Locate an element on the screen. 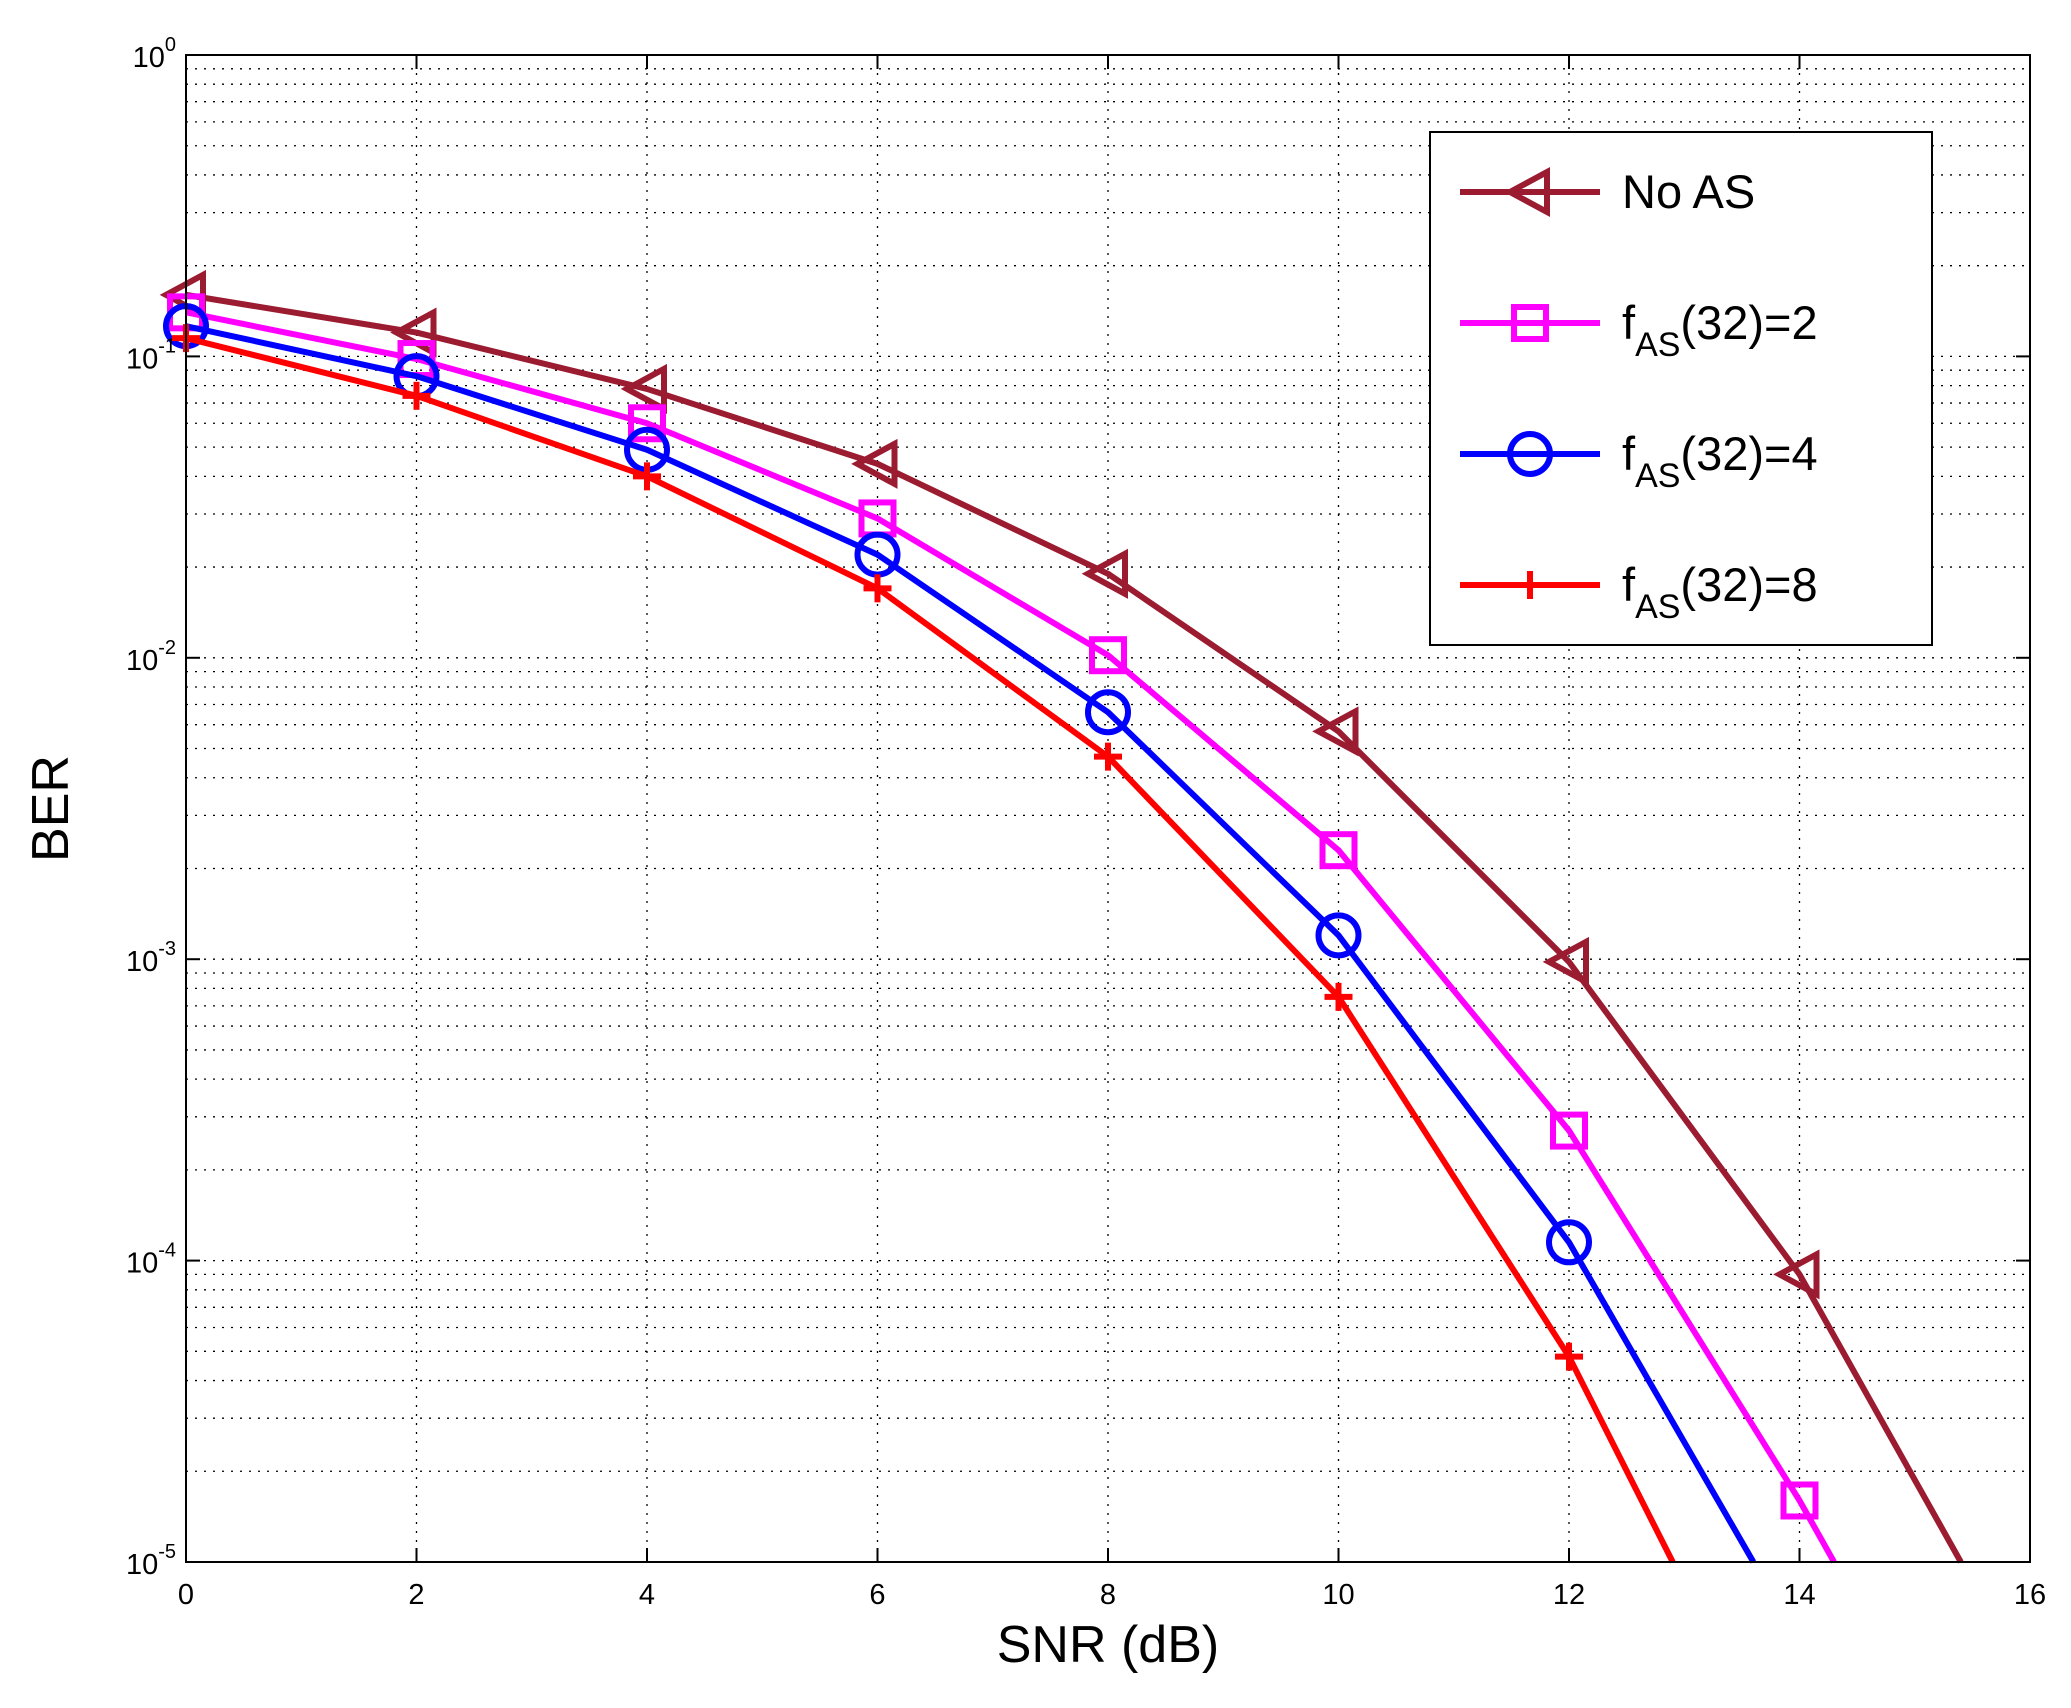 The image size is (2071, 1708). legend-item: fAS(32)=4 is located at coordinates (1639, 461).